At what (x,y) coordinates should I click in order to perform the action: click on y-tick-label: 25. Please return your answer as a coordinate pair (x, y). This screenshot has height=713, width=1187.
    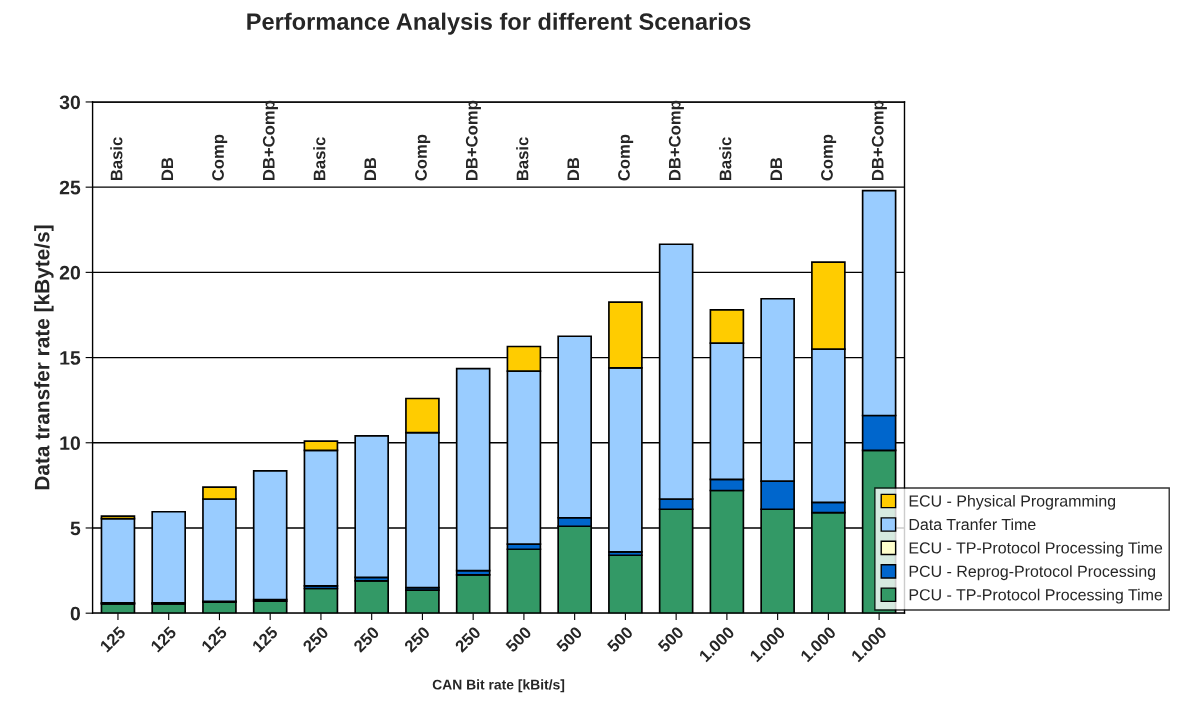
    Looking at the image, I should click on (70, 187).